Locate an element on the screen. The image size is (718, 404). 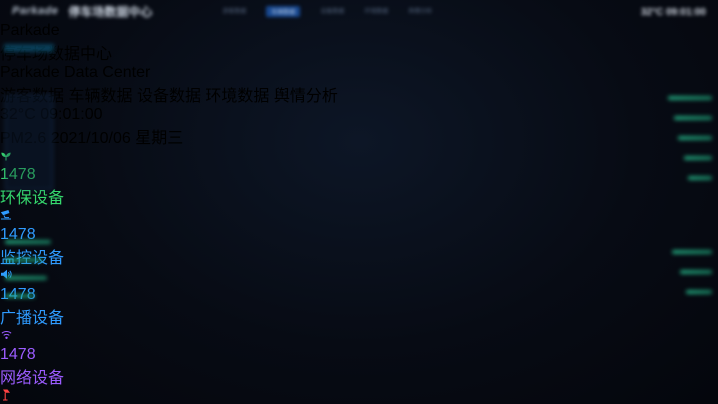
backdrop-title: 停车场数据中心 is located at coordinates (110, 11).